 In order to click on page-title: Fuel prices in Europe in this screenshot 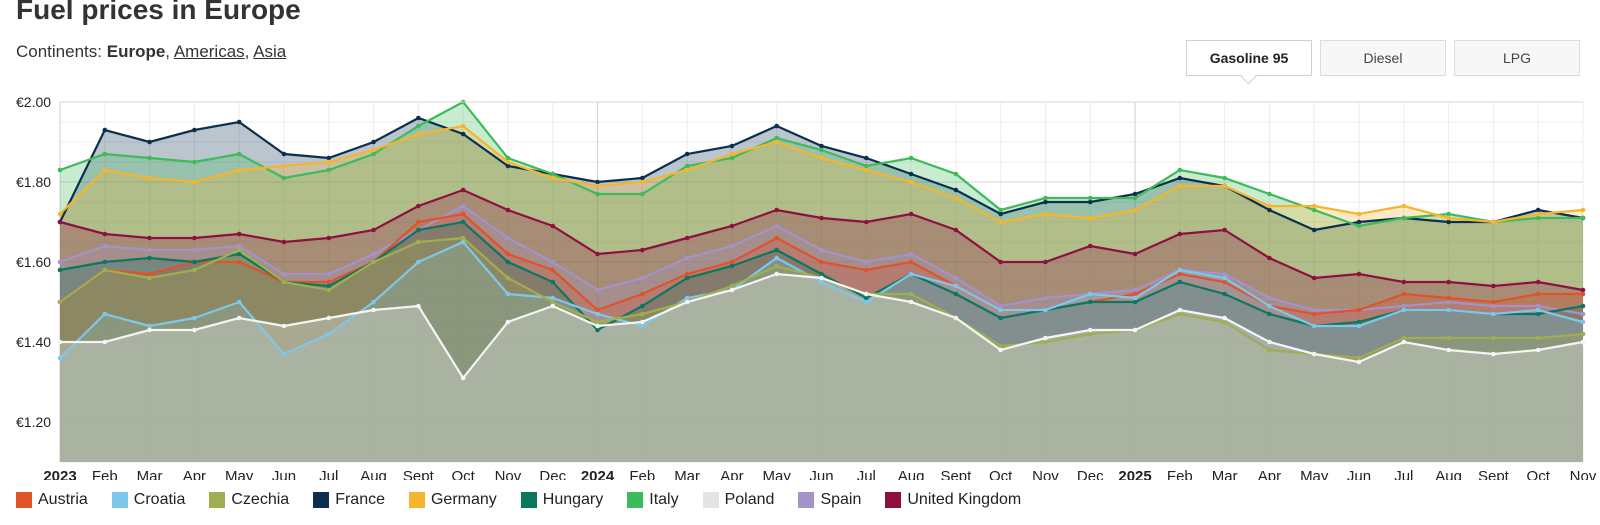, I will do `click(158, 12)`.